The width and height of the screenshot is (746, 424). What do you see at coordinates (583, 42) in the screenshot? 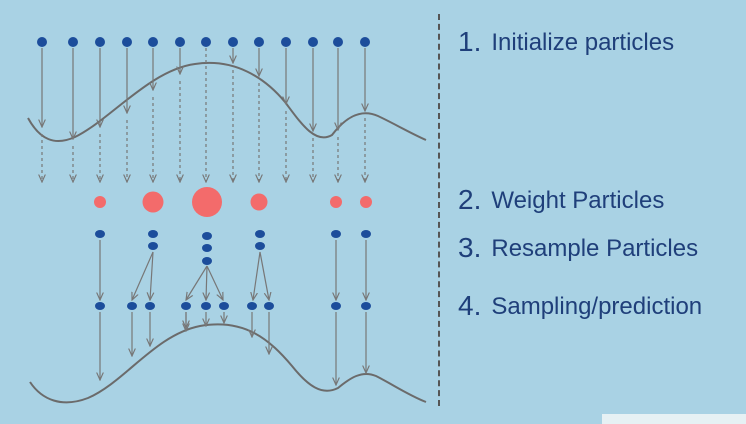
I see `step-label: Initialize particles` at bounding box center [583, 42].